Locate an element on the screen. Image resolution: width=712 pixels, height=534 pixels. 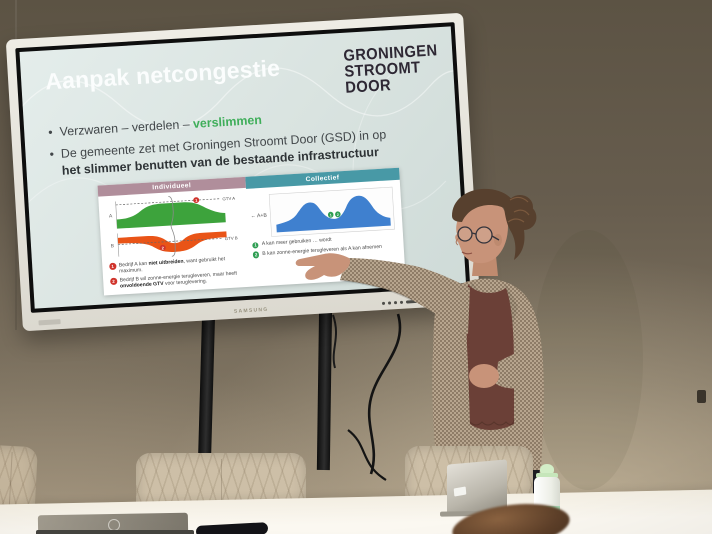
presenter-left-hand is located at coordinates (484, 376).